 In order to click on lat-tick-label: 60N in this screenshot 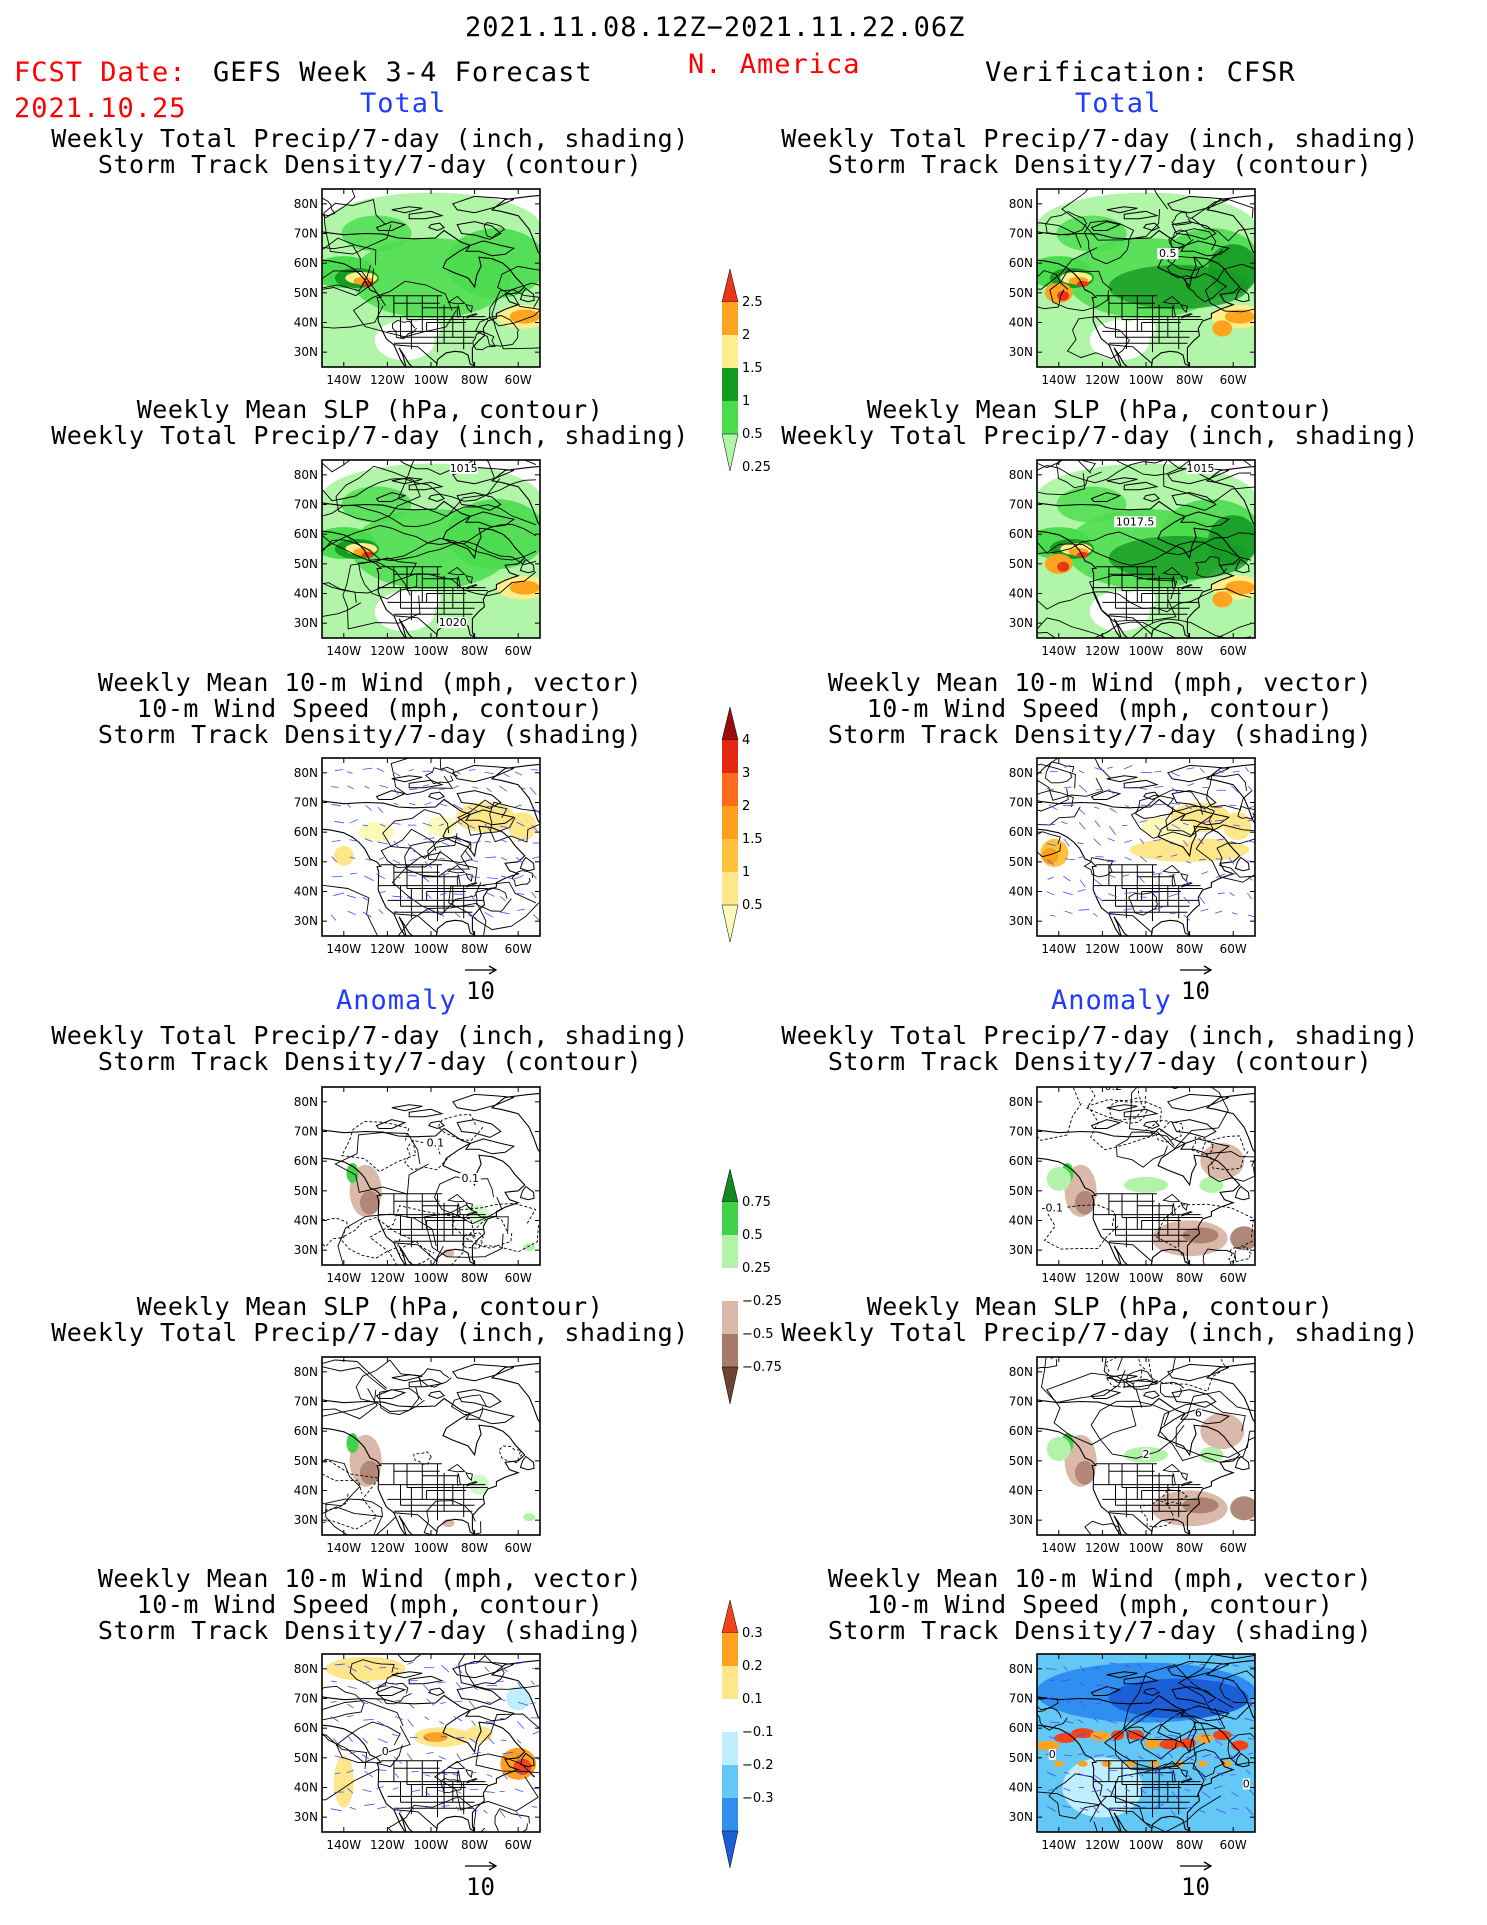, I will do `click(1021, 1161)`.